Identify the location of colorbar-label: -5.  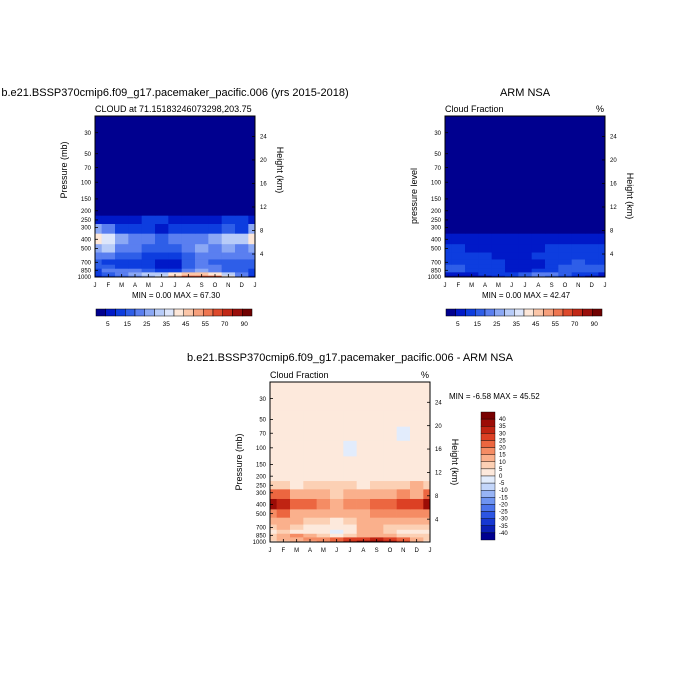
(502, 484).